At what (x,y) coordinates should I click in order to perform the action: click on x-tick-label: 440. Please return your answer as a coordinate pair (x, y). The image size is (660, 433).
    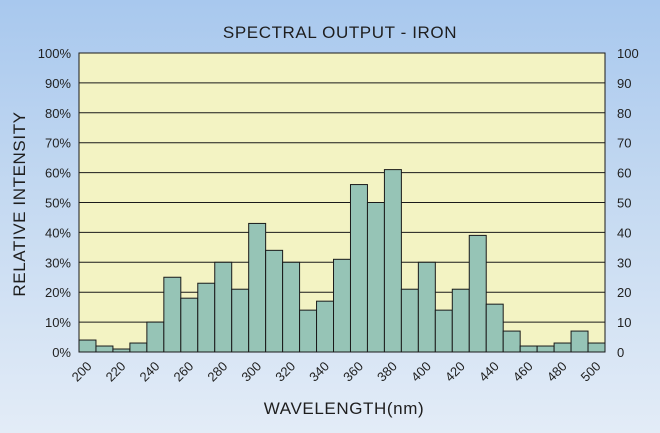
    Looking at the image, I should click on (489, 372).